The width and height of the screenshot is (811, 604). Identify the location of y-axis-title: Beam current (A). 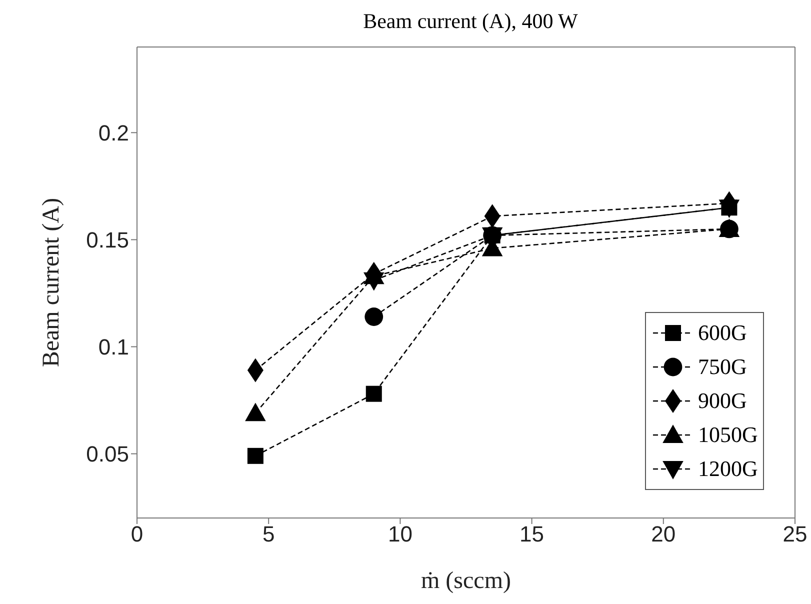
(51, 283).